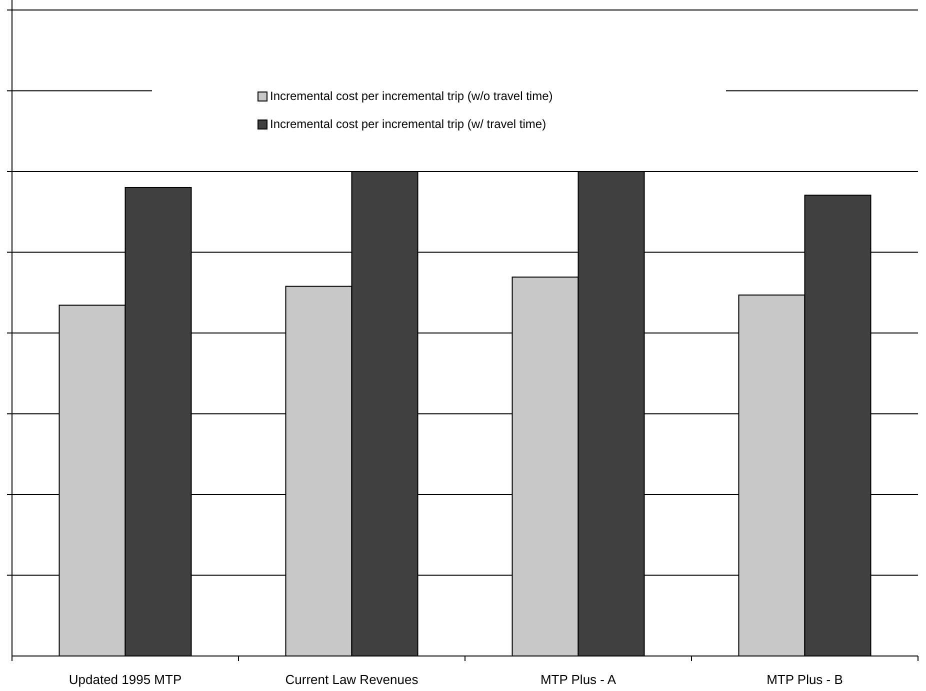 The width and height of the screenshot is (926, 691). Describe the element at coordinates (408, 124) in the screenshot. I see `legend-label: Incremental cost per incremental trip (w/ travel time)` at that location.